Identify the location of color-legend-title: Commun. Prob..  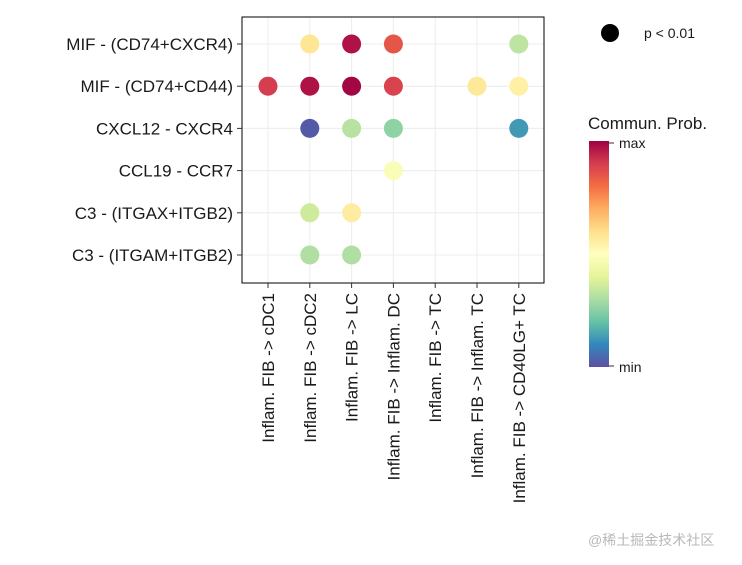
(647, 123).